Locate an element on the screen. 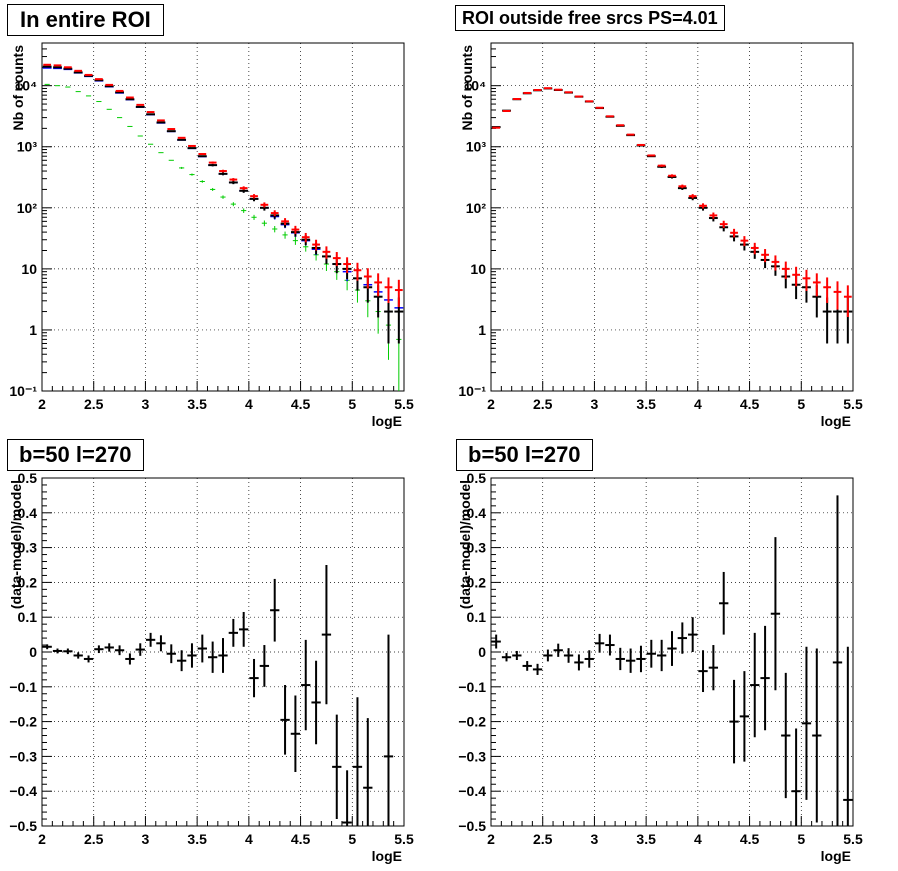  y-tick-label: 0.4 is located at coordinates (477, 513).